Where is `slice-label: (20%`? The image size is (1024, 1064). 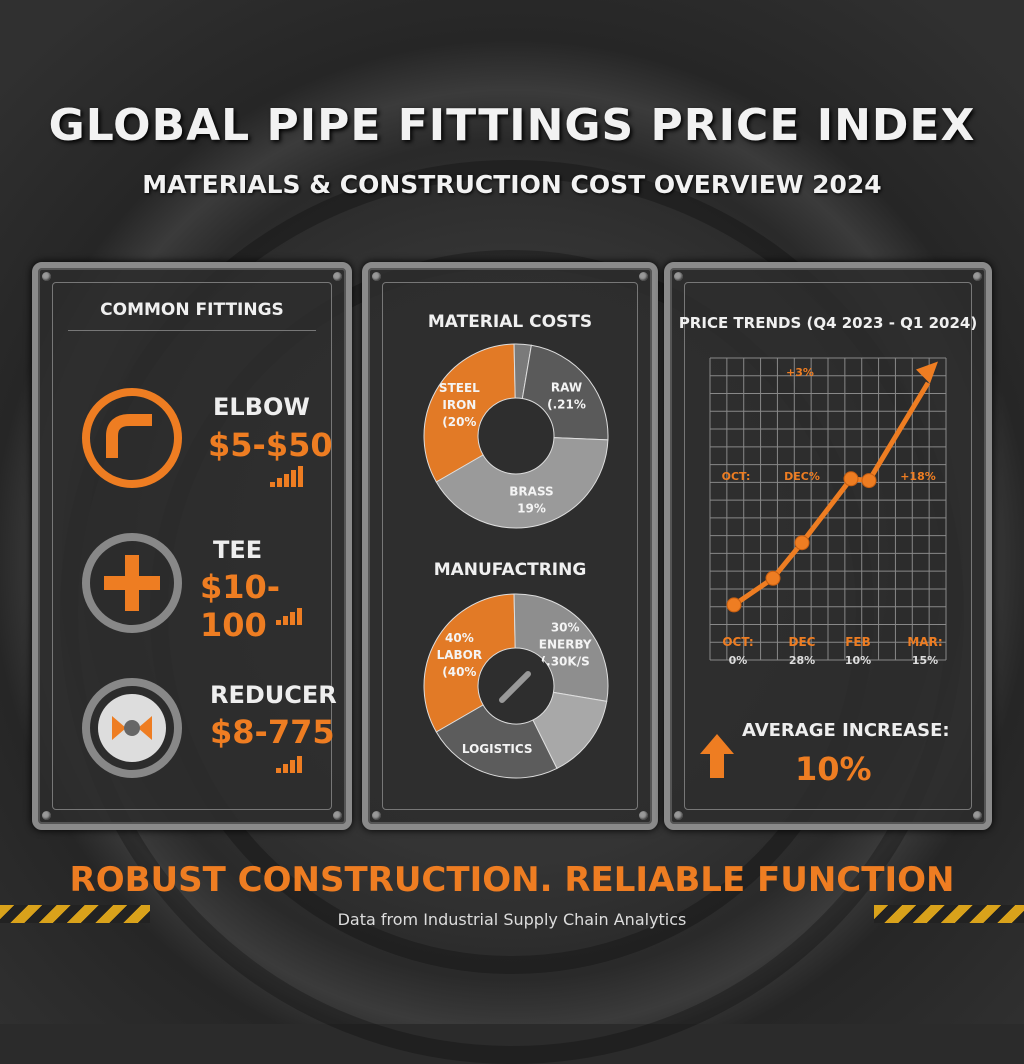 slice-label: (20% is located at coordinates (459, 422).